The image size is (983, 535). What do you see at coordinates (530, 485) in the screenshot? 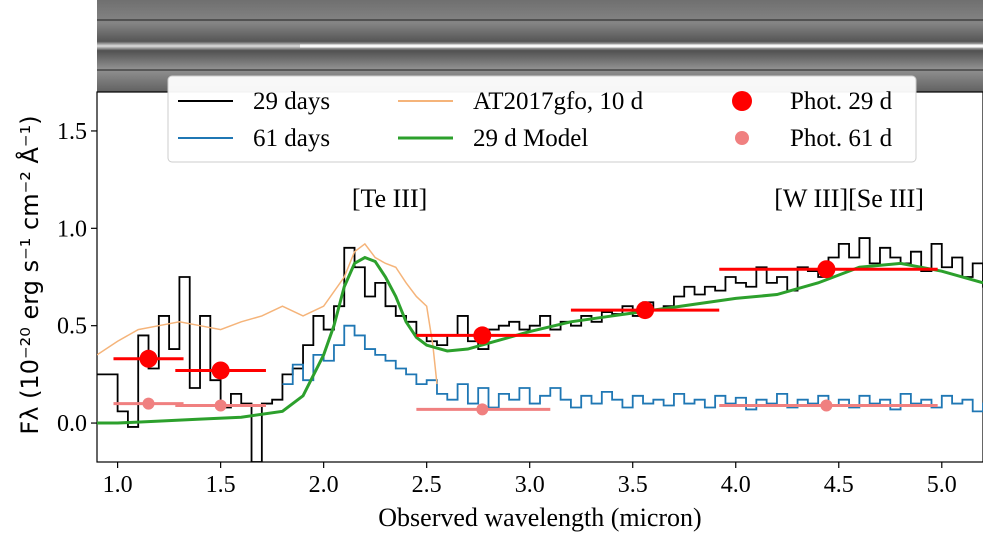
I see `x-tick-label-4: 3.0` at bounding box center [530, 485].